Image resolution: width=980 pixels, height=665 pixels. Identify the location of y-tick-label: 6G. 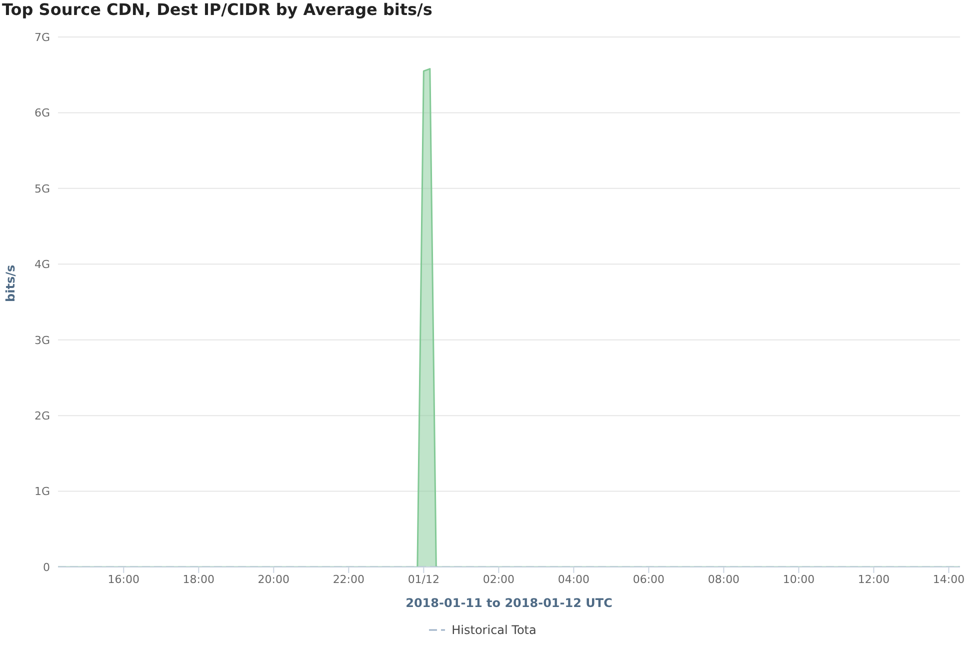
(42, 113).